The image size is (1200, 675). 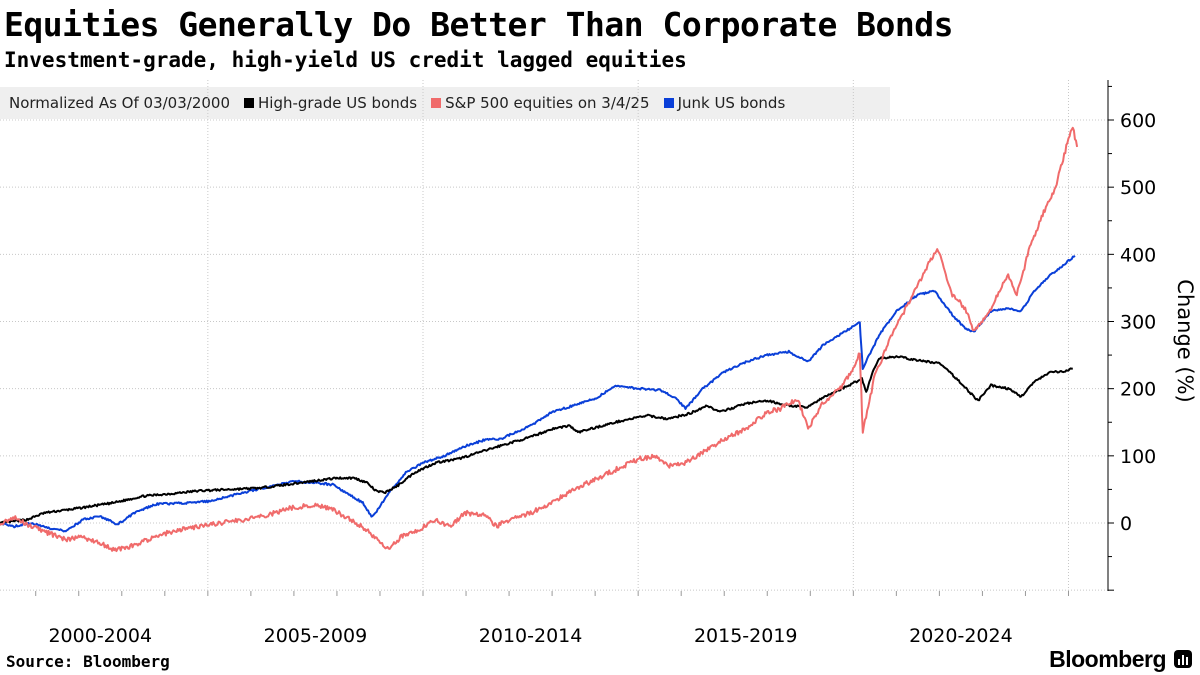 What do you see at coordinates (746, 636) in the screenshot?
I see `x-tick-label: 2015-2019` at bounding box center [746, 636].